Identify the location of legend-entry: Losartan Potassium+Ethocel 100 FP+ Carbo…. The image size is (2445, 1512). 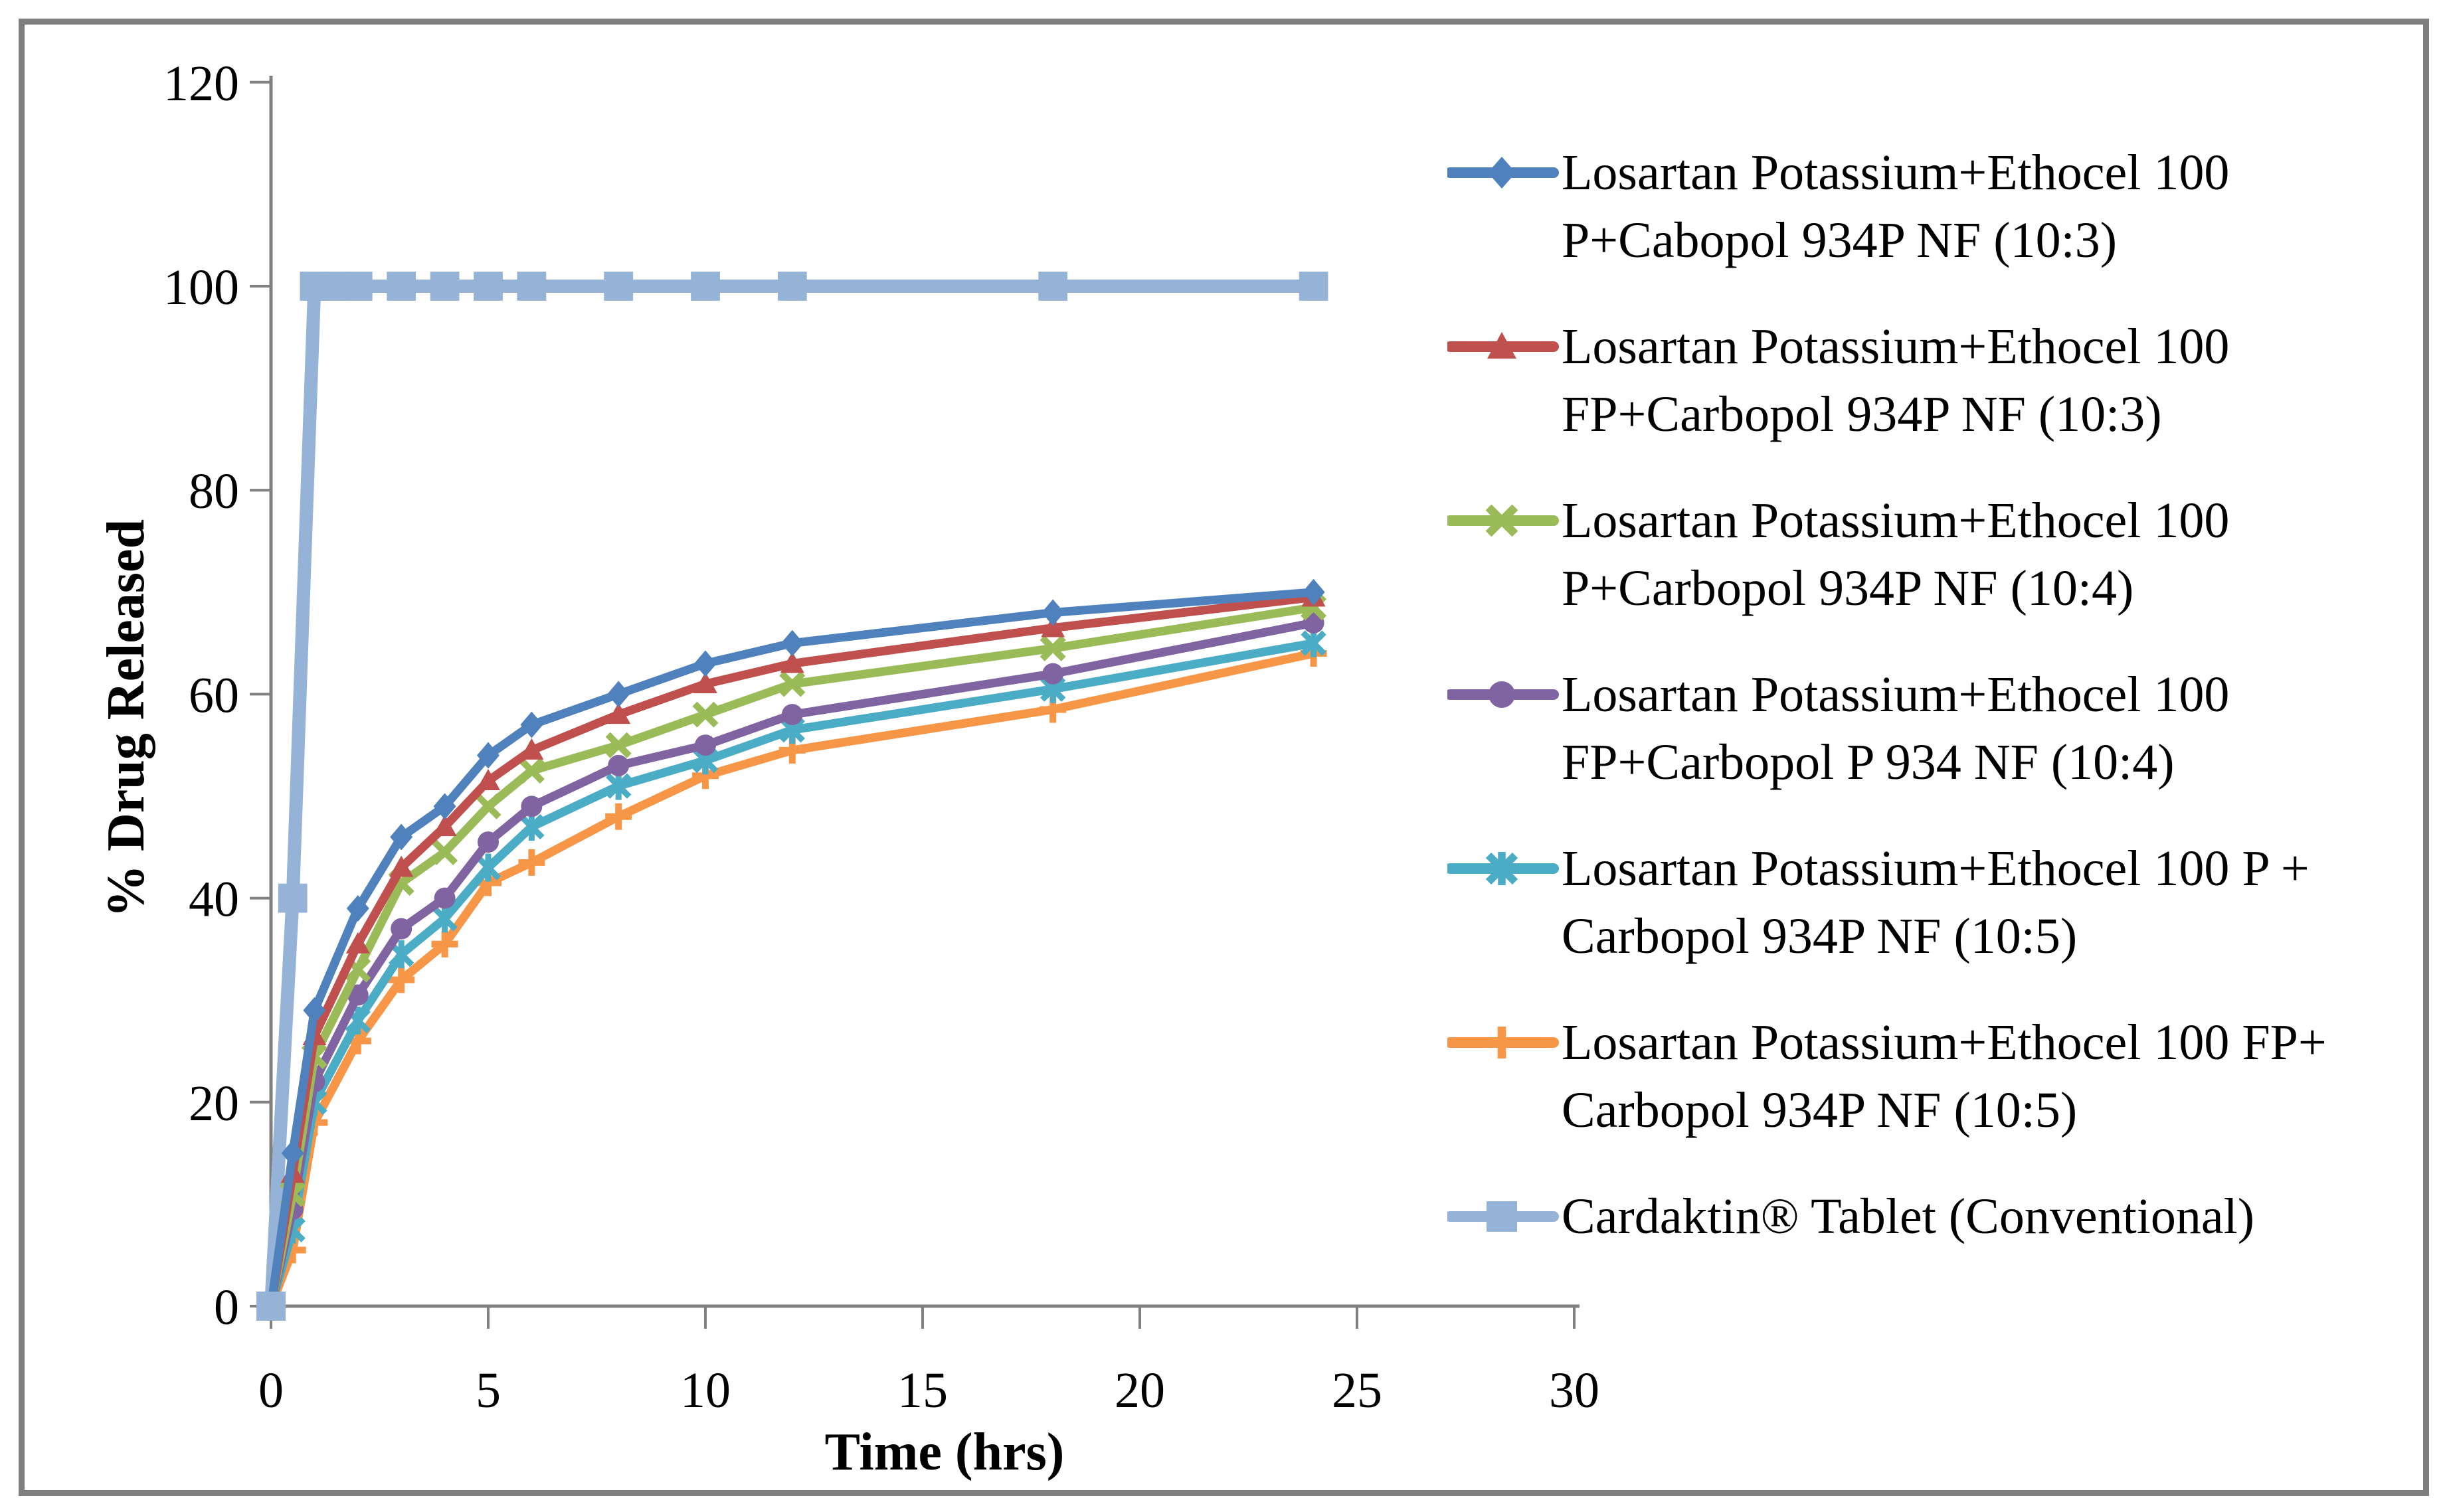
(1938, 1076).